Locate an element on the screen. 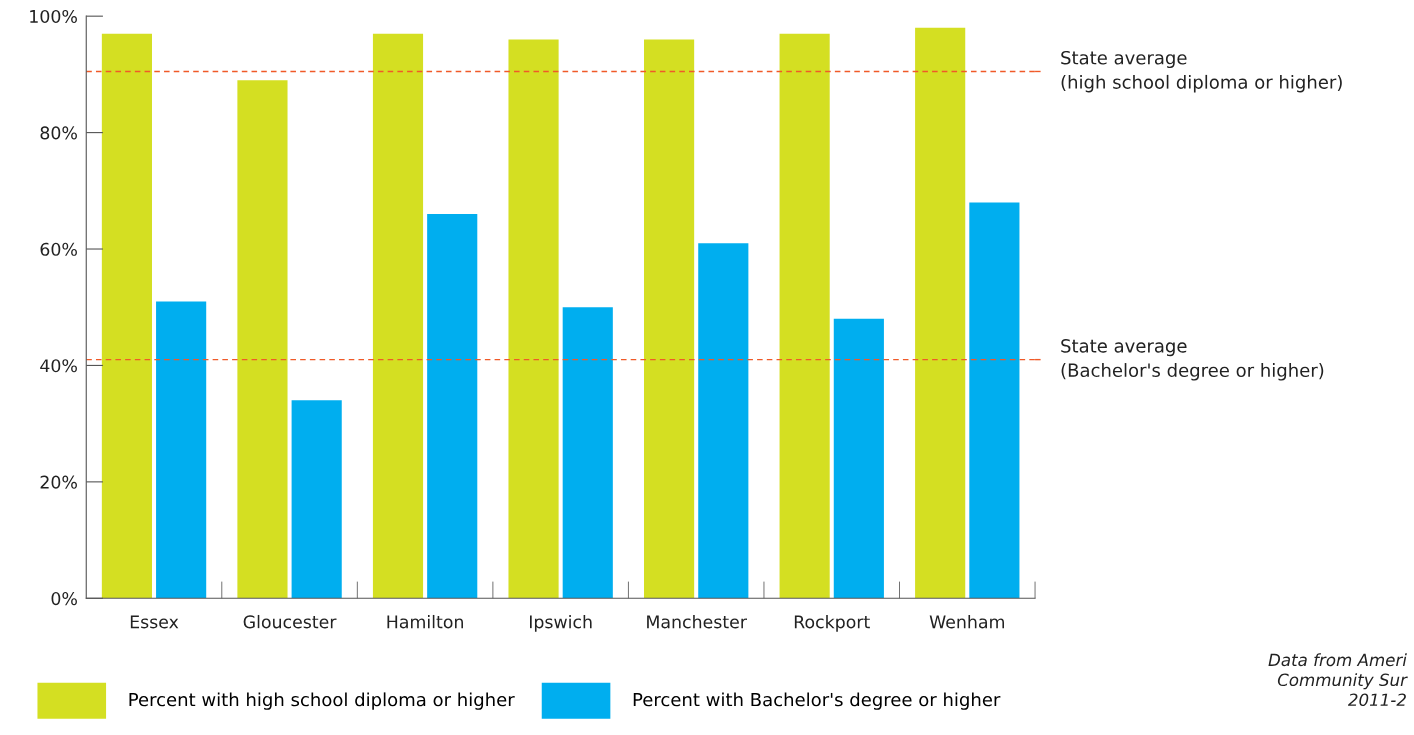 This screenshot has width=1414, height=735. x-tick-label: Gloucester is located at coordinates (290, 621).